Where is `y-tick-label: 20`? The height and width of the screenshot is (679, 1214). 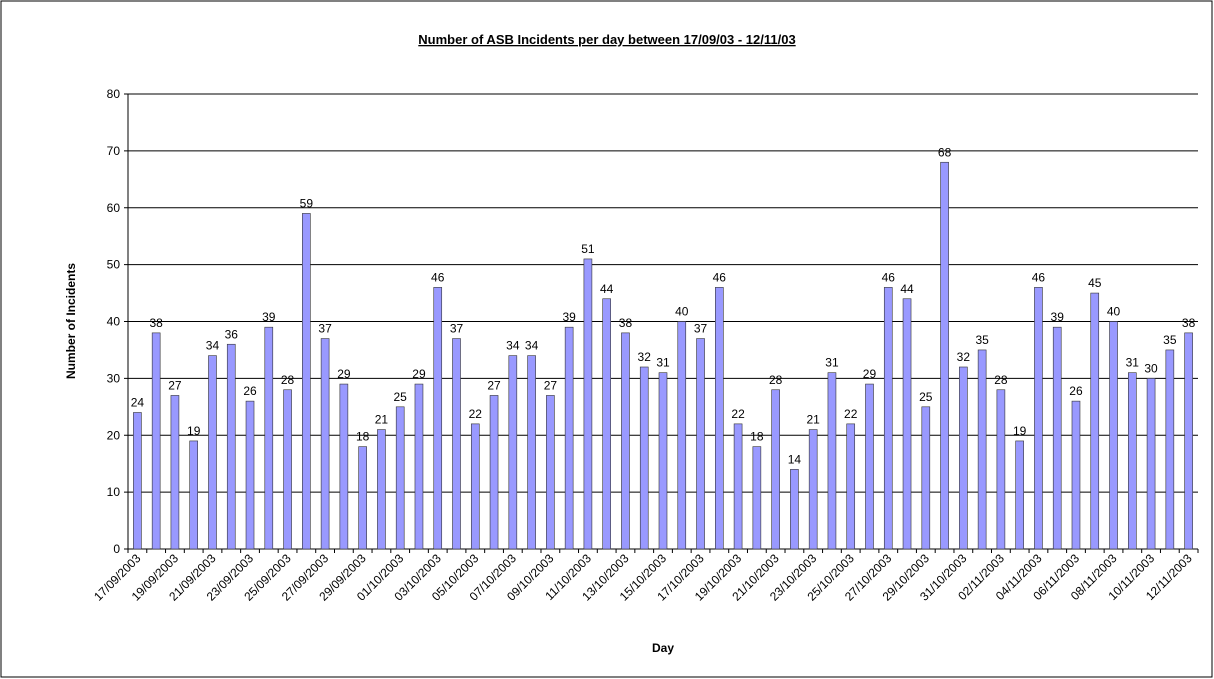
y-tick-label: 20 is located at coordinates (114, 435).